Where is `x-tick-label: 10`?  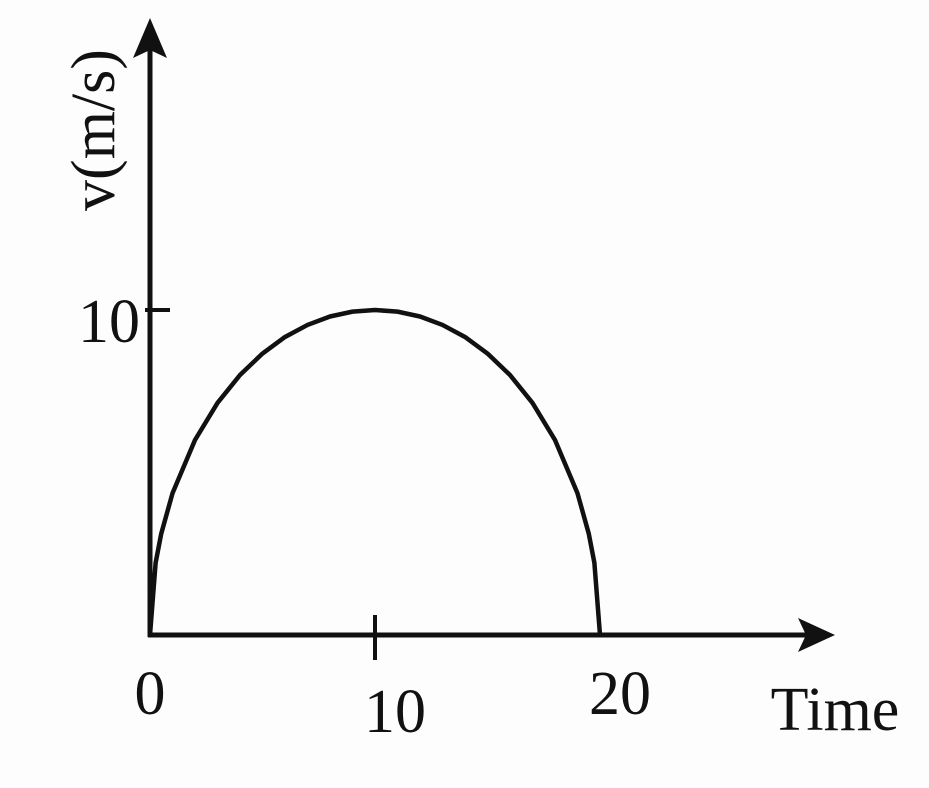
x-tick-label: 10 is located at coordinates (395, 712).